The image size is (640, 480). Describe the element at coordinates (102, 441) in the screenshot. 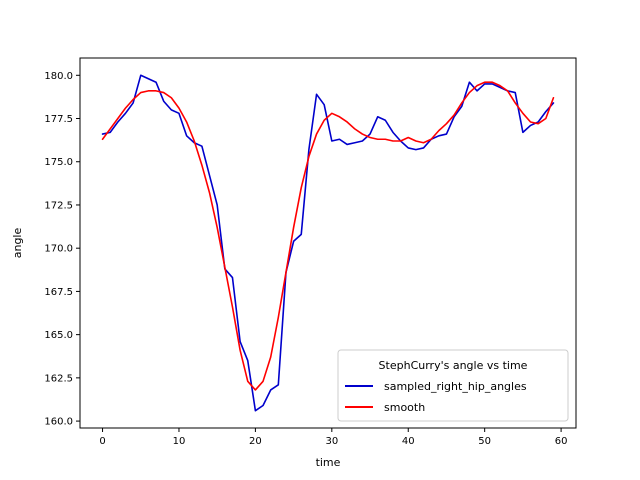

I see `x-tick-label: 0` at that location.